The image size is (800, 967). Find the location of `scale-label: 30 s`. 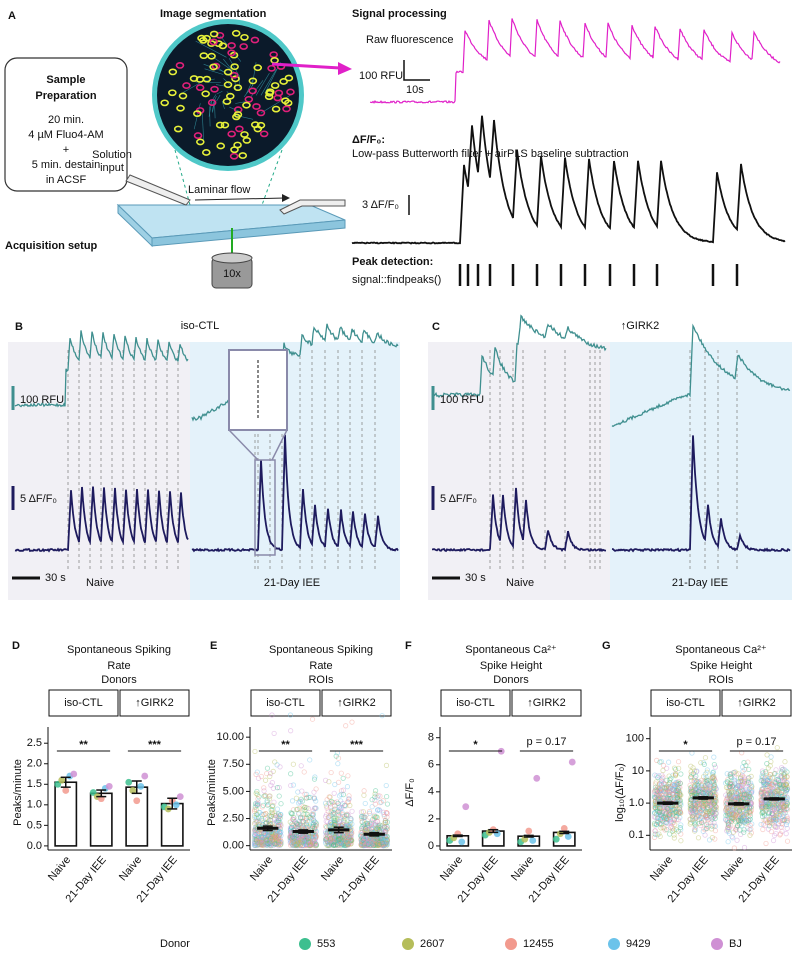

scale-label: 30 s is located at coordinates (475, 578).